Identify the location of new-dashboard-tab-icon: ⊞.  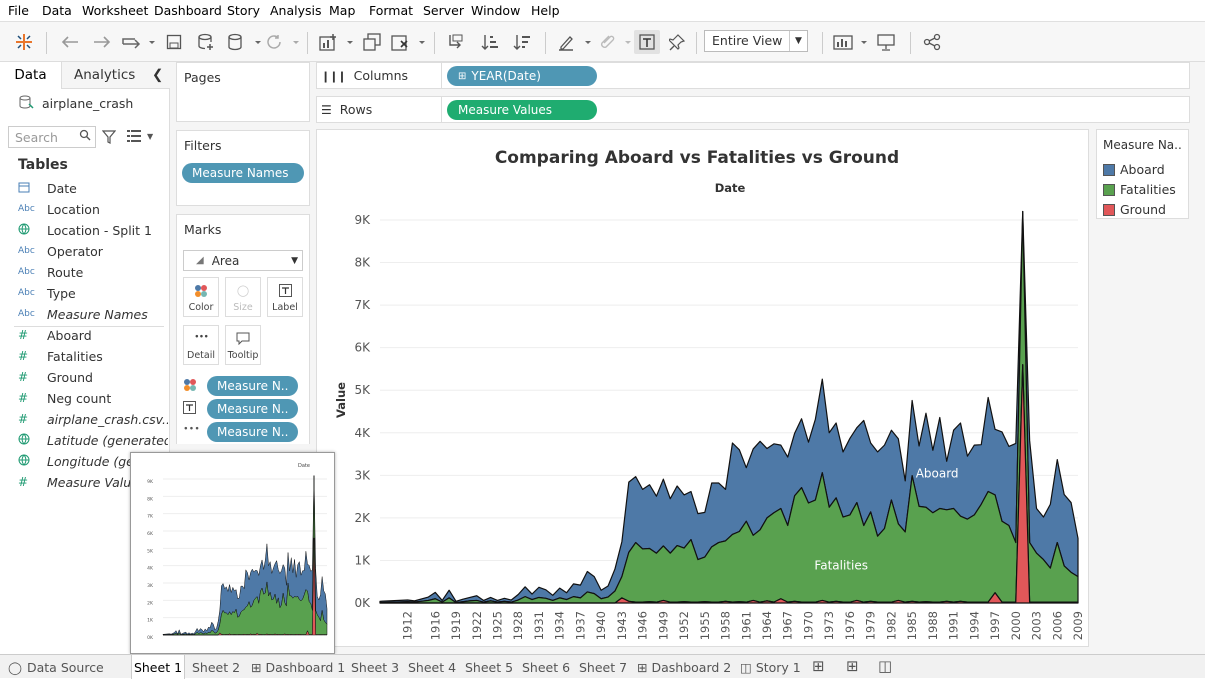
(852, 666).